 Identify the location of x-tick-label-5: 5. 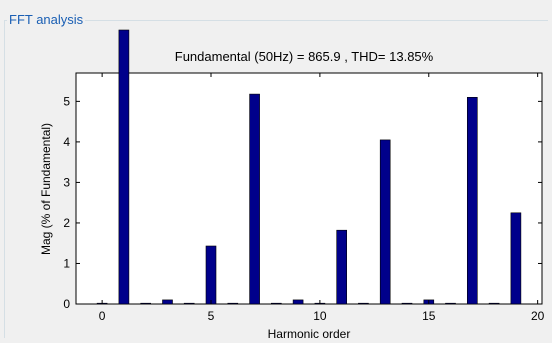
(211, 316).